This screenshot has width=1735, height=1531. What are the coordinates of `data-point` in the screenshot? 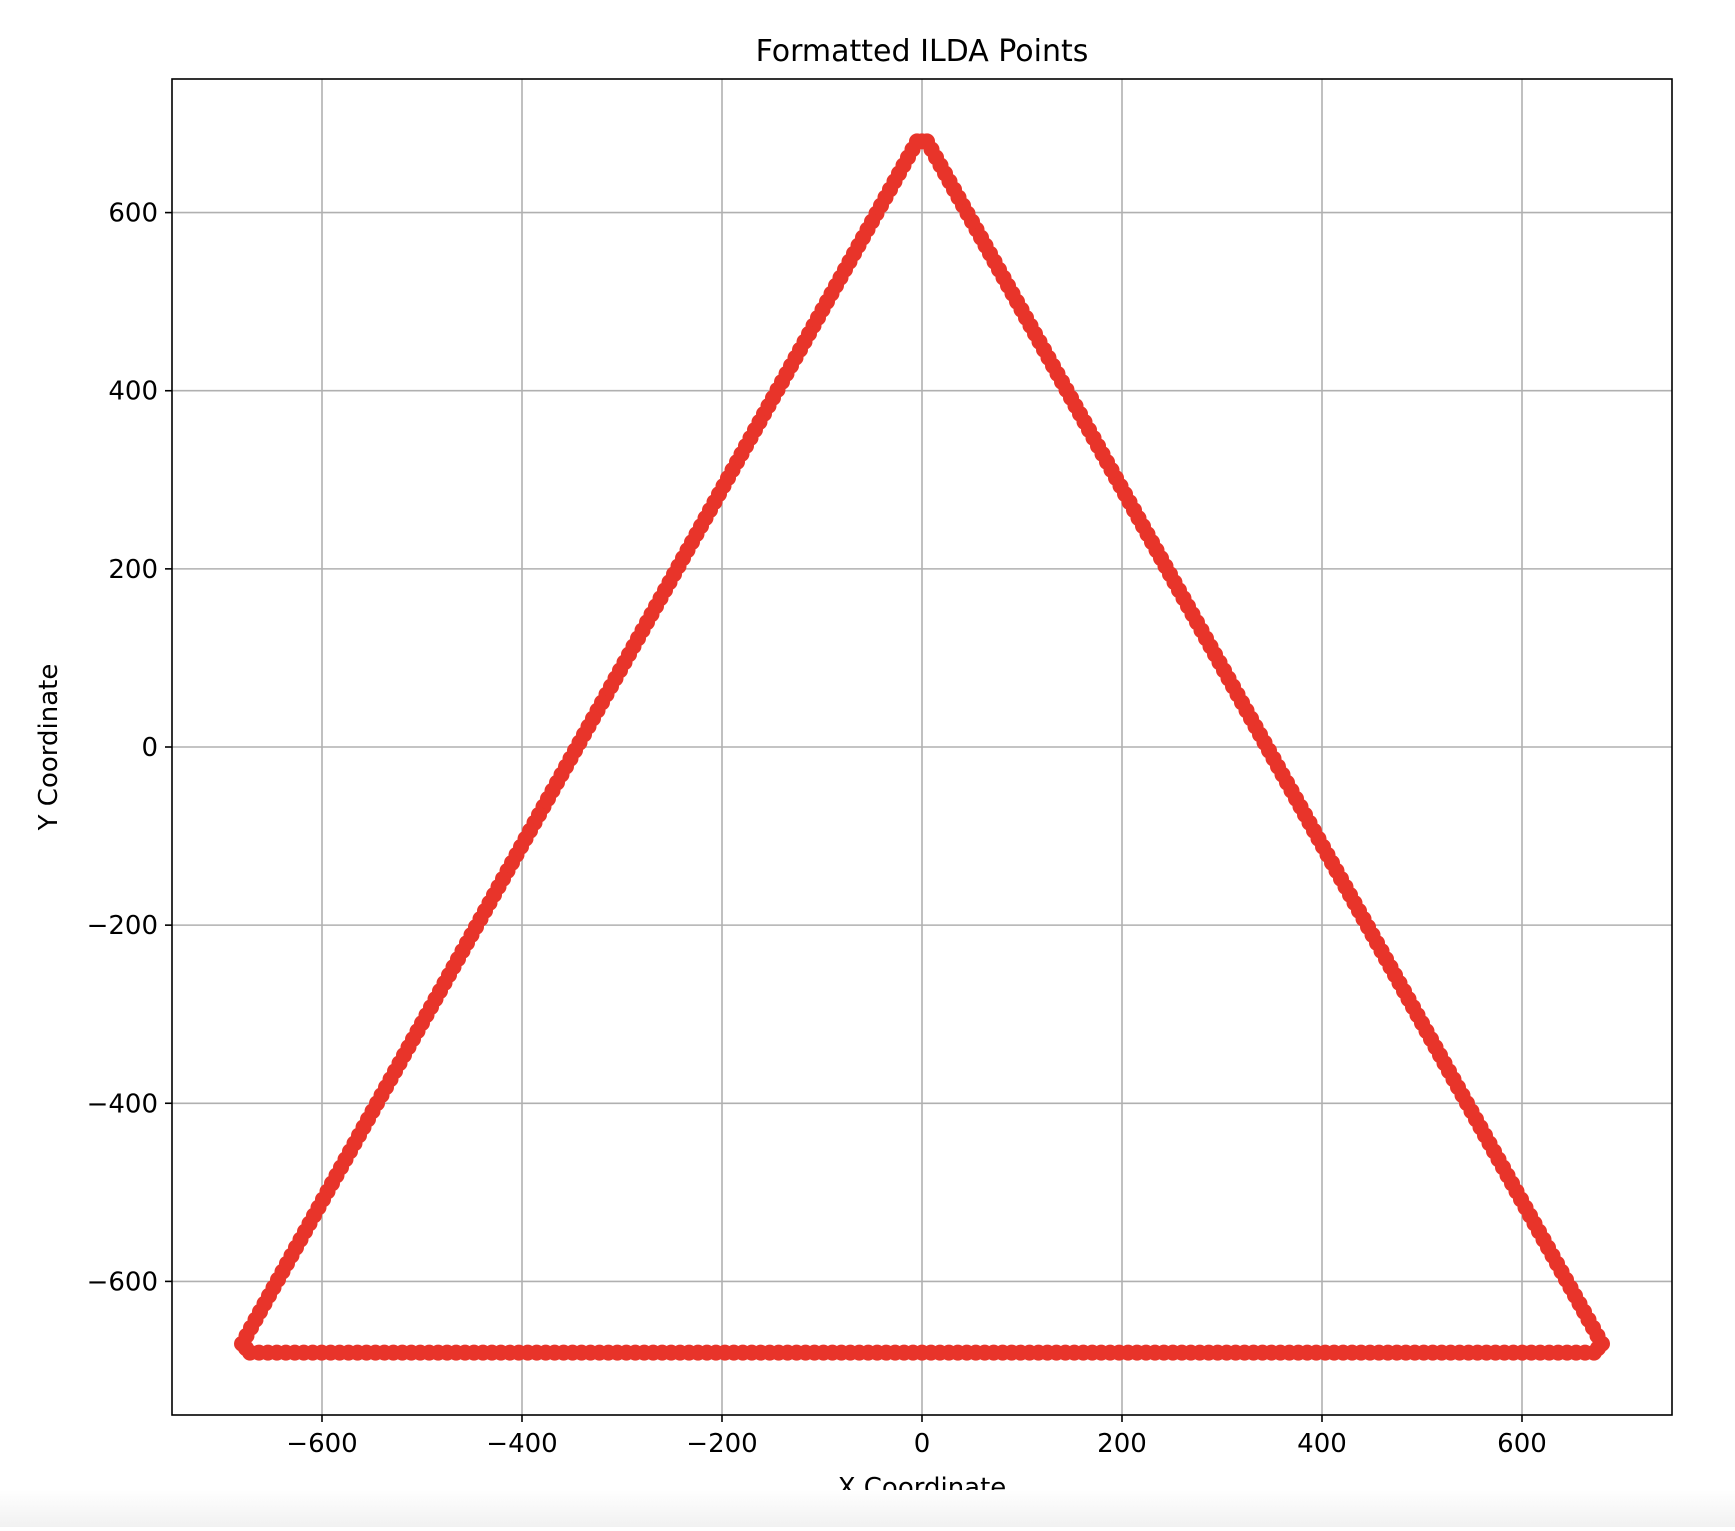 It's located at (246, 1335).